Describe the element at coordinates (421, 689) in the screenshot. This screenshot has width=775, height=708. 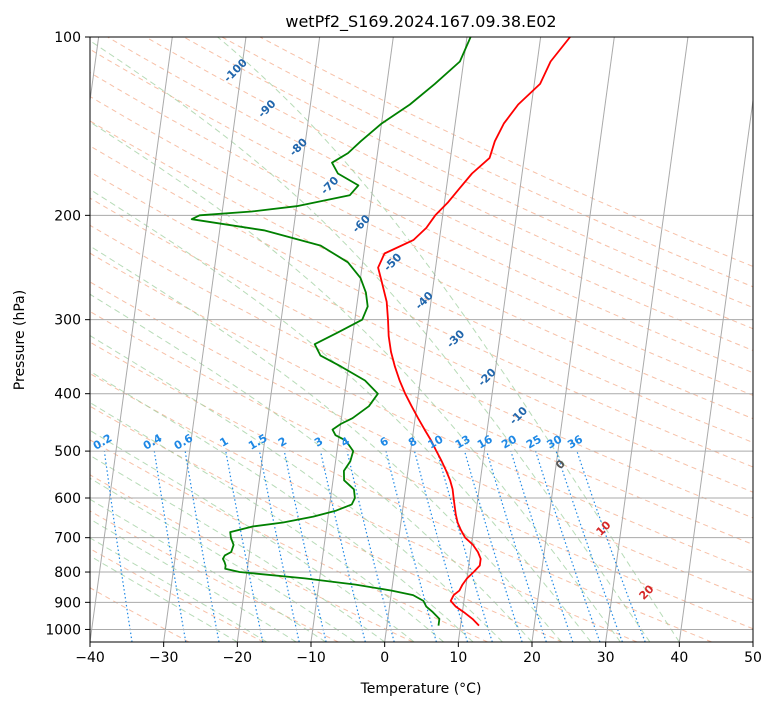
I see `x-axis-label: Temperature (°C)` at that location.